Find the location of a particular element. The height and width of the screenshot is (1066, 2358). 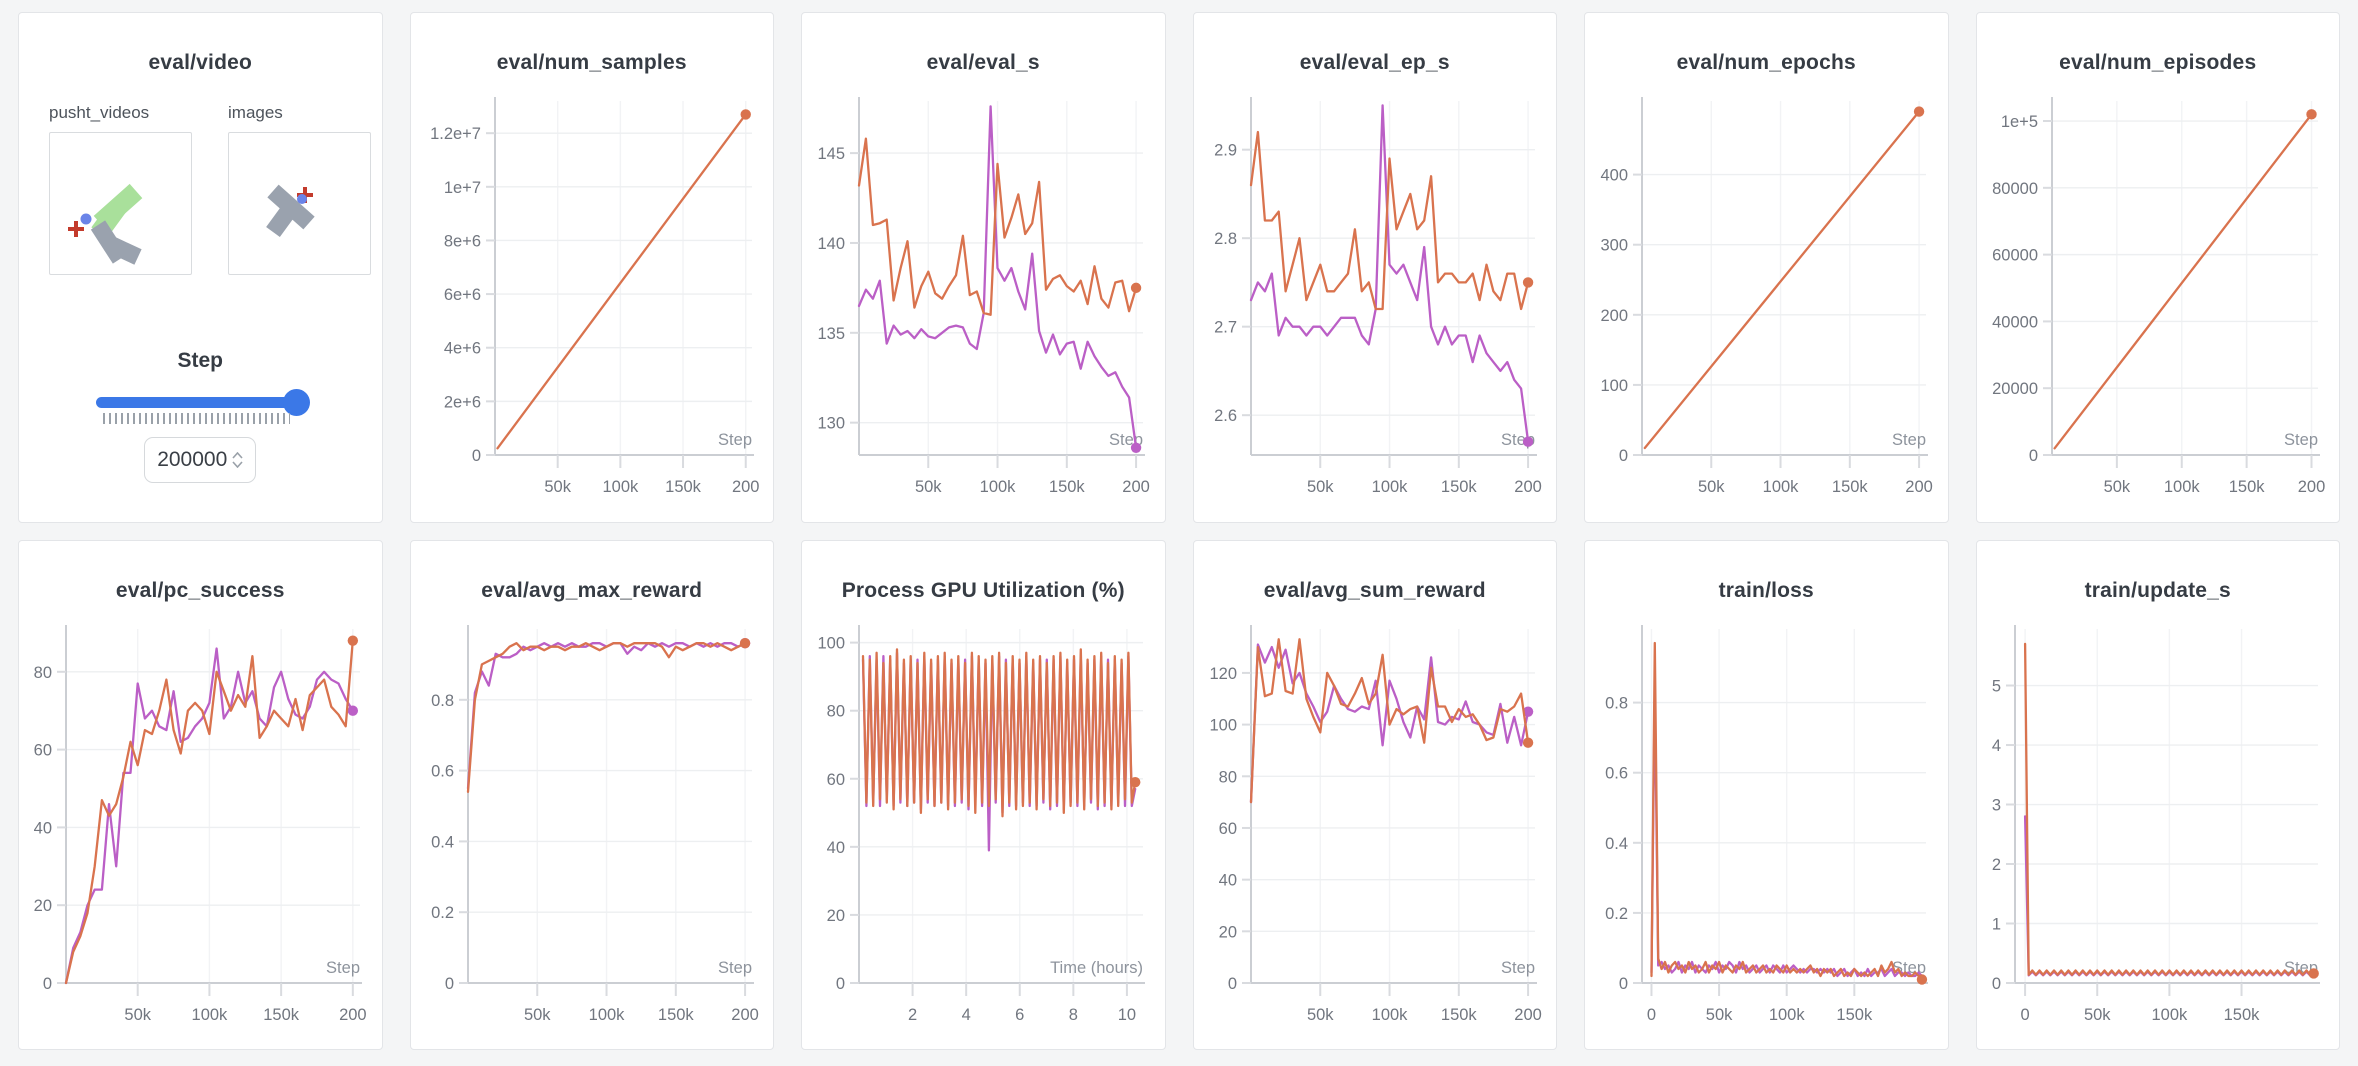

chart-area: 2 4 6 8 10 0 20 40 60 80 100 Time (hours) is located at coordinates (983, 829).